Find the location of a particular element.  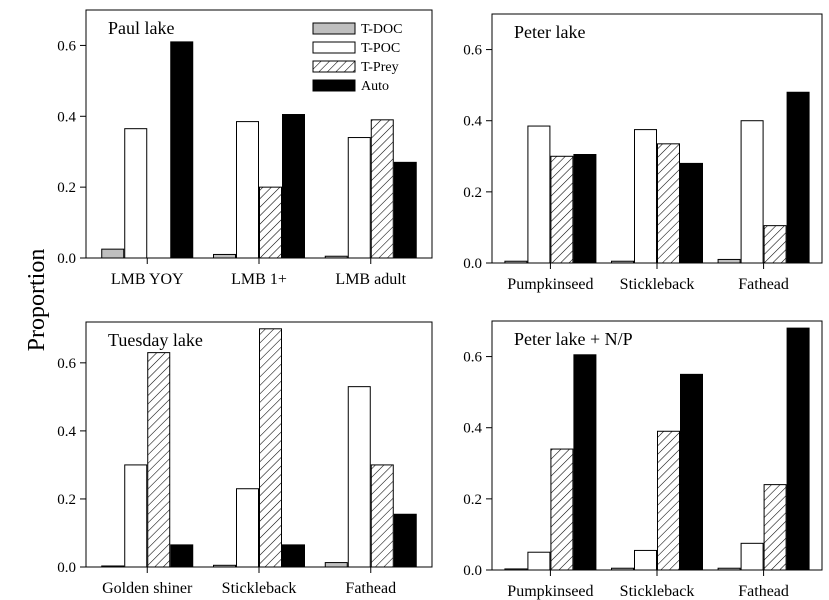

bar-t-doc-lmb-1- is located at coordinates (224, 256).